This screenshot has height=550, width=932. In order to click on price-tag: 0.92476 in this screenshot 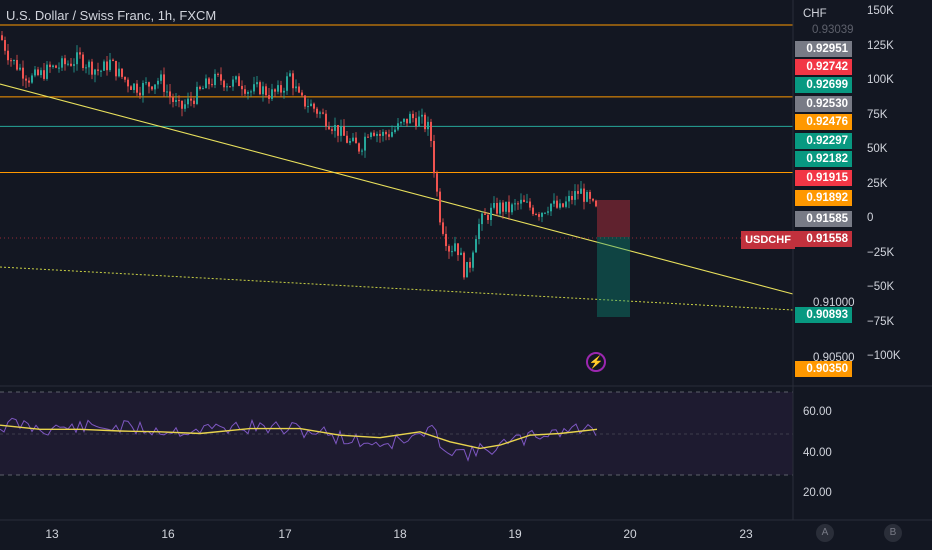, I will do `click(823, 122)`.